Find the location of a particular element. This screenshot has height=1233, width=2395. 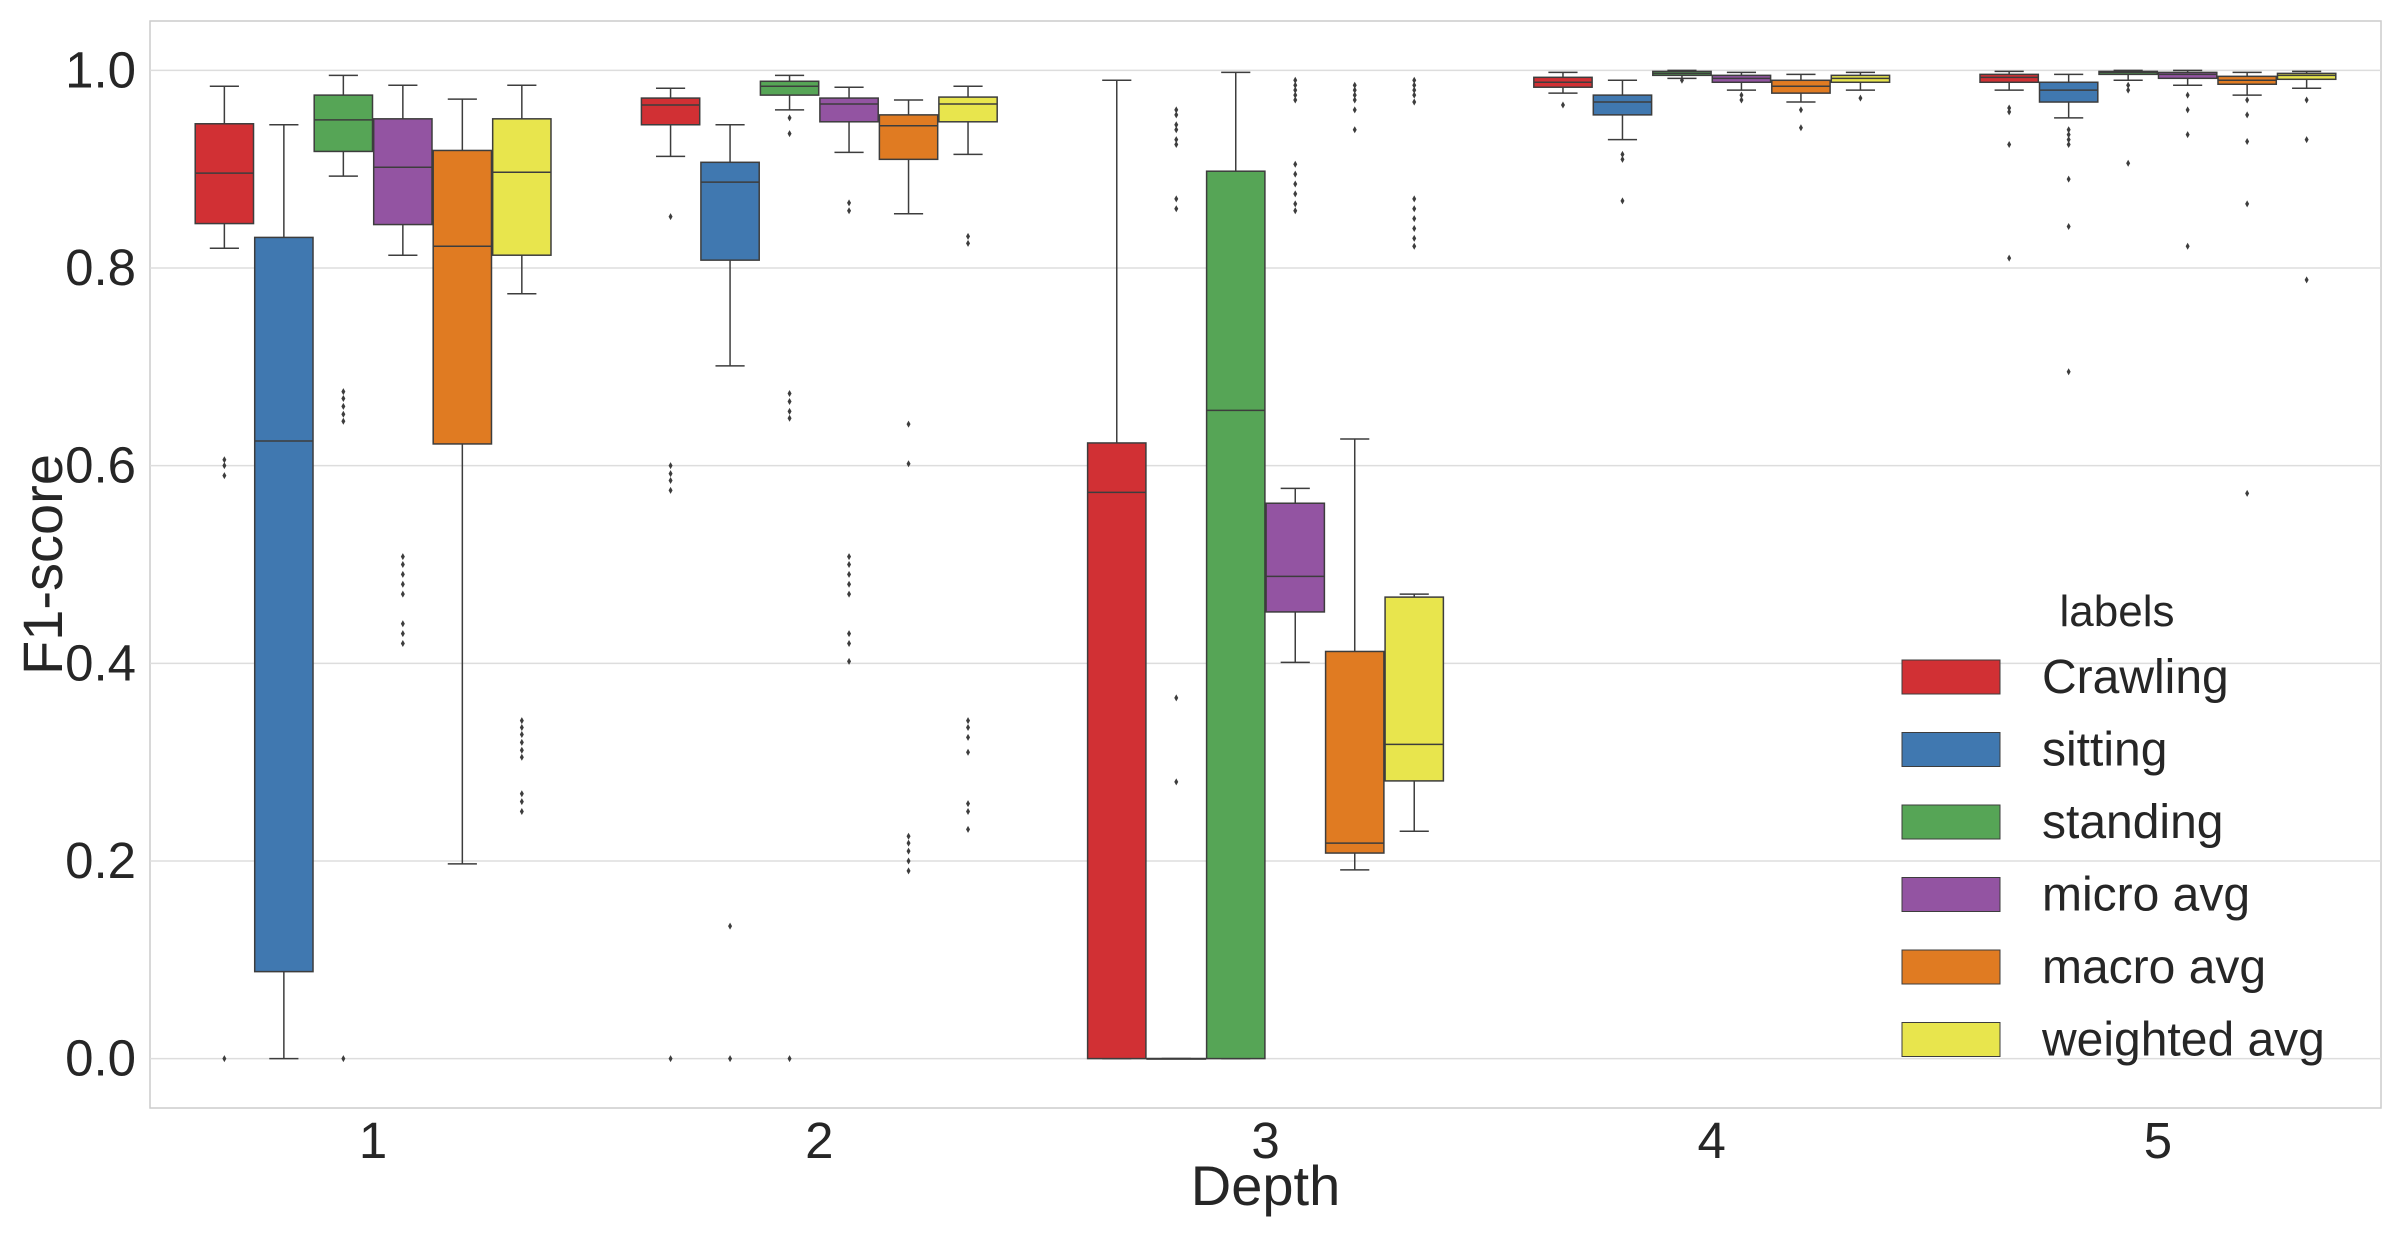

y-tick-label: 0.6 is located at coordinates (100, 465).